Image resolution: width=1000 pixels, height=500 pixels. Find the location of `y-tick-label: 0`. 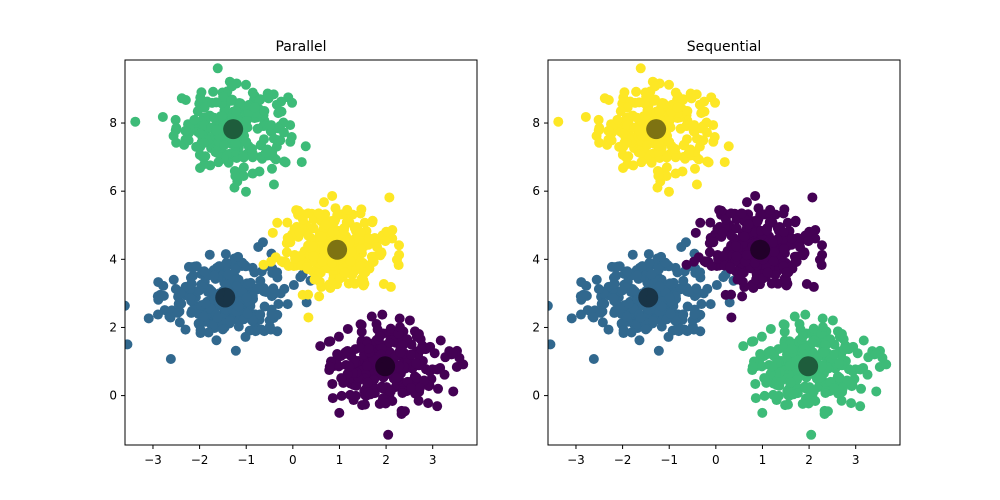

y-tick-label: 0 is located at coordinates (536, 396).